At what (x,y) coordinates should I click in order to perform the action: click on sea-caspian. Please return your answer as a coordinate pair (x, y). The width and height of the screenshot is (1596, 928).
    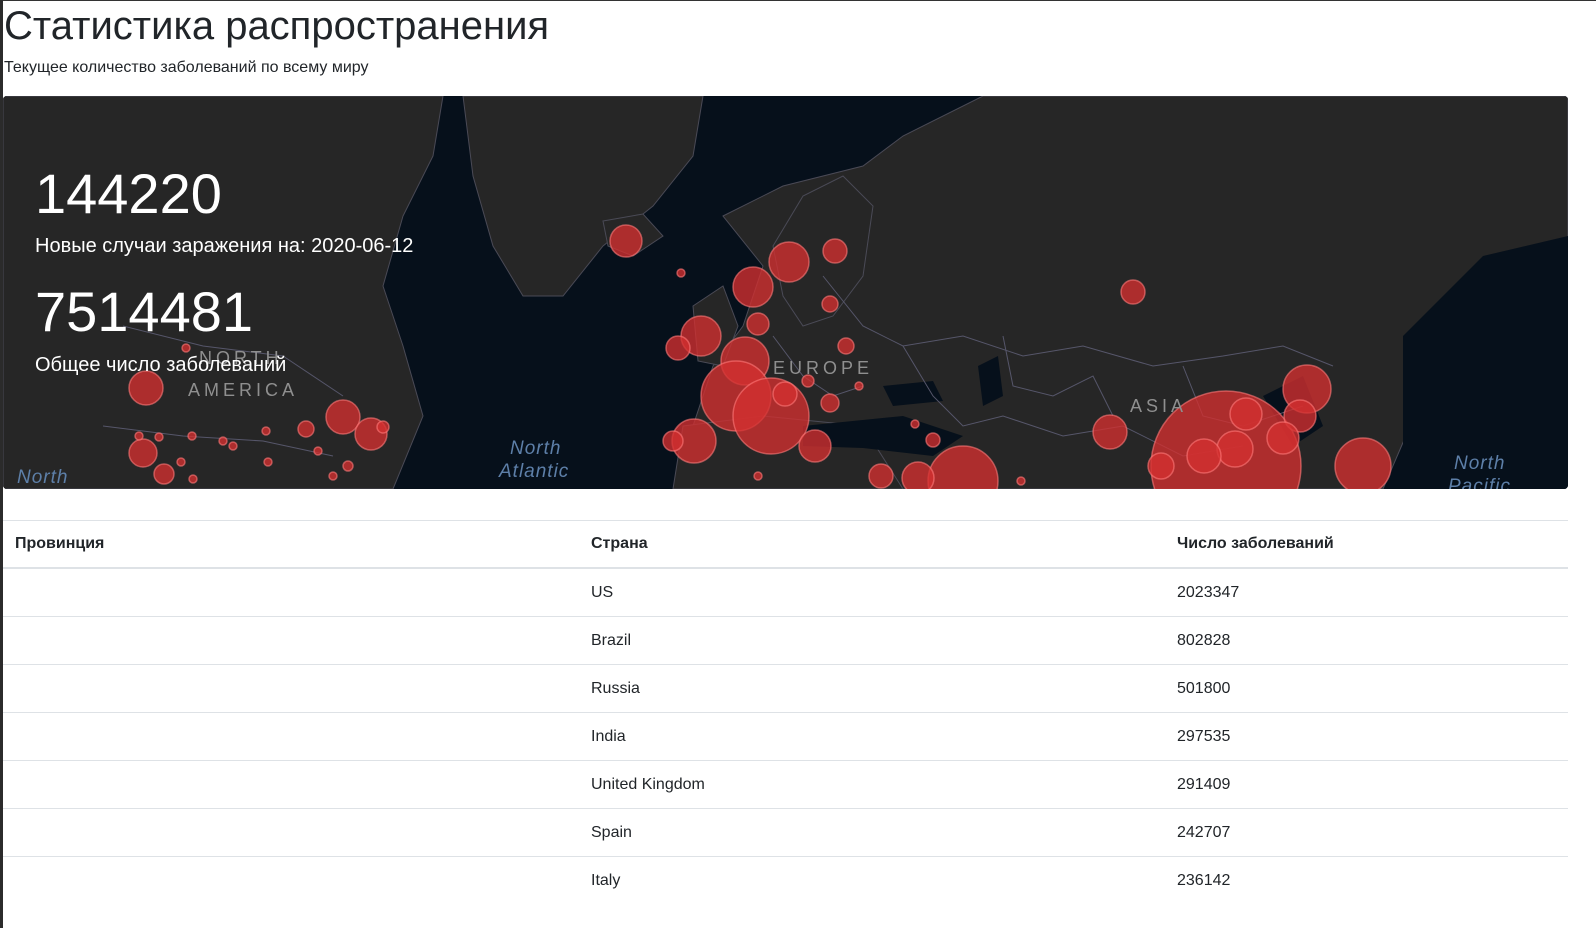
    Looking at the image, I should click on (990, 381).